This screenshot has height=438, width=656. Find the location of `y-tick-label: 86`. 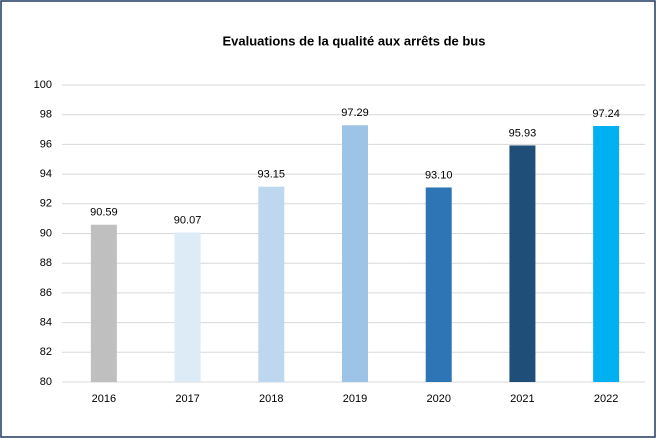

y-tick-label: 86 is located at coordinates (46, 293).